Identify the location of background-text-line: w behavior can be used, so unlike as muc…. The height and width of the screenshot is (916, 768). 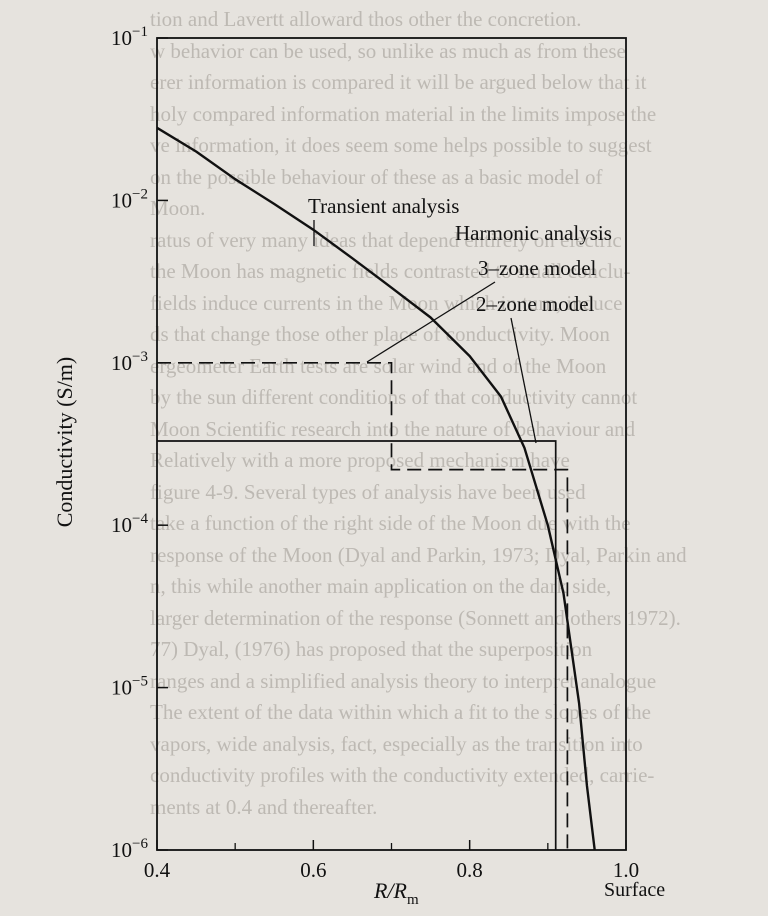
(388, 50).